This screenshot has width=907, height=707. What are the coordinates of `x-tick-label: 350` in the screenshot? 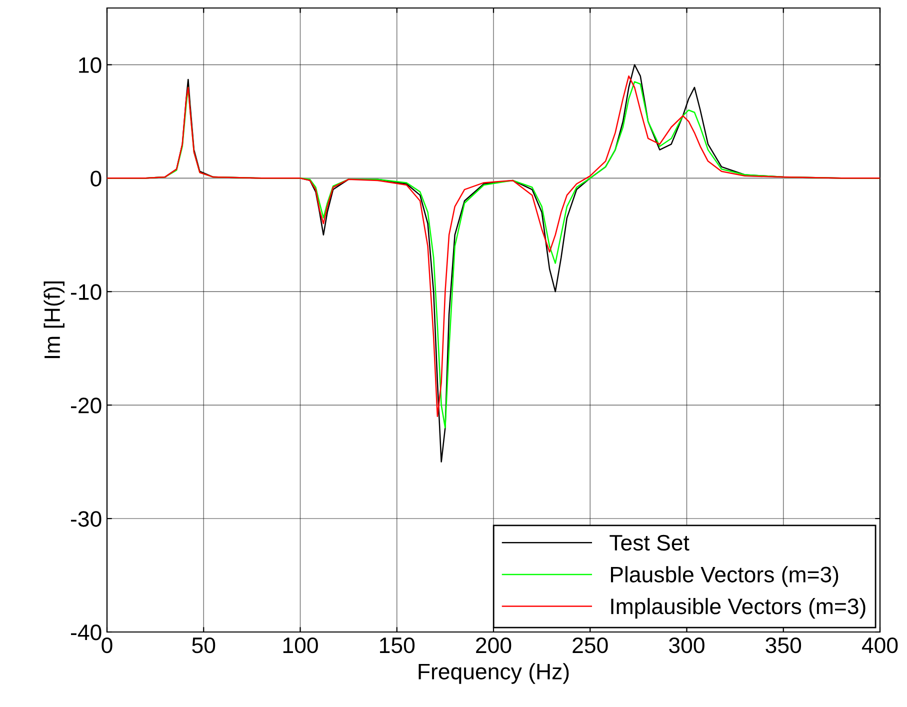 It's located at (784, 645).